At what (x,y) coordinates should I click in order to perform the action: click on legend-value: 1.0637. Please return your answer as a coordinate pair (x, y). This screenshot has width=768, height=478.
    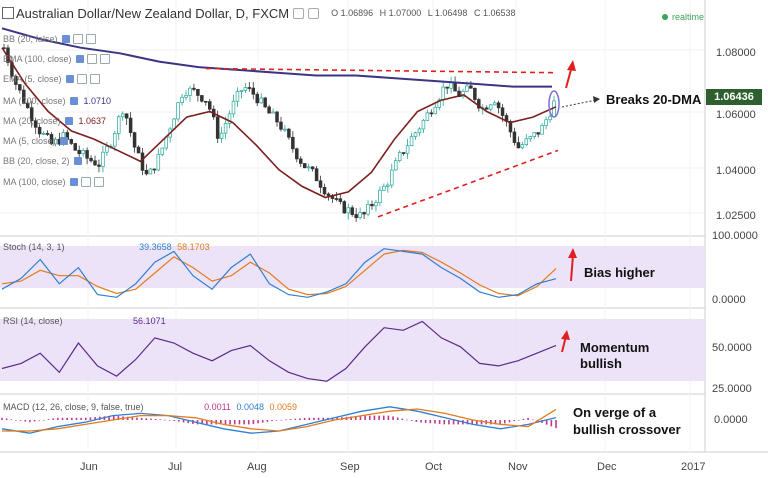
    Looking at the image, I should click on (92, 120).